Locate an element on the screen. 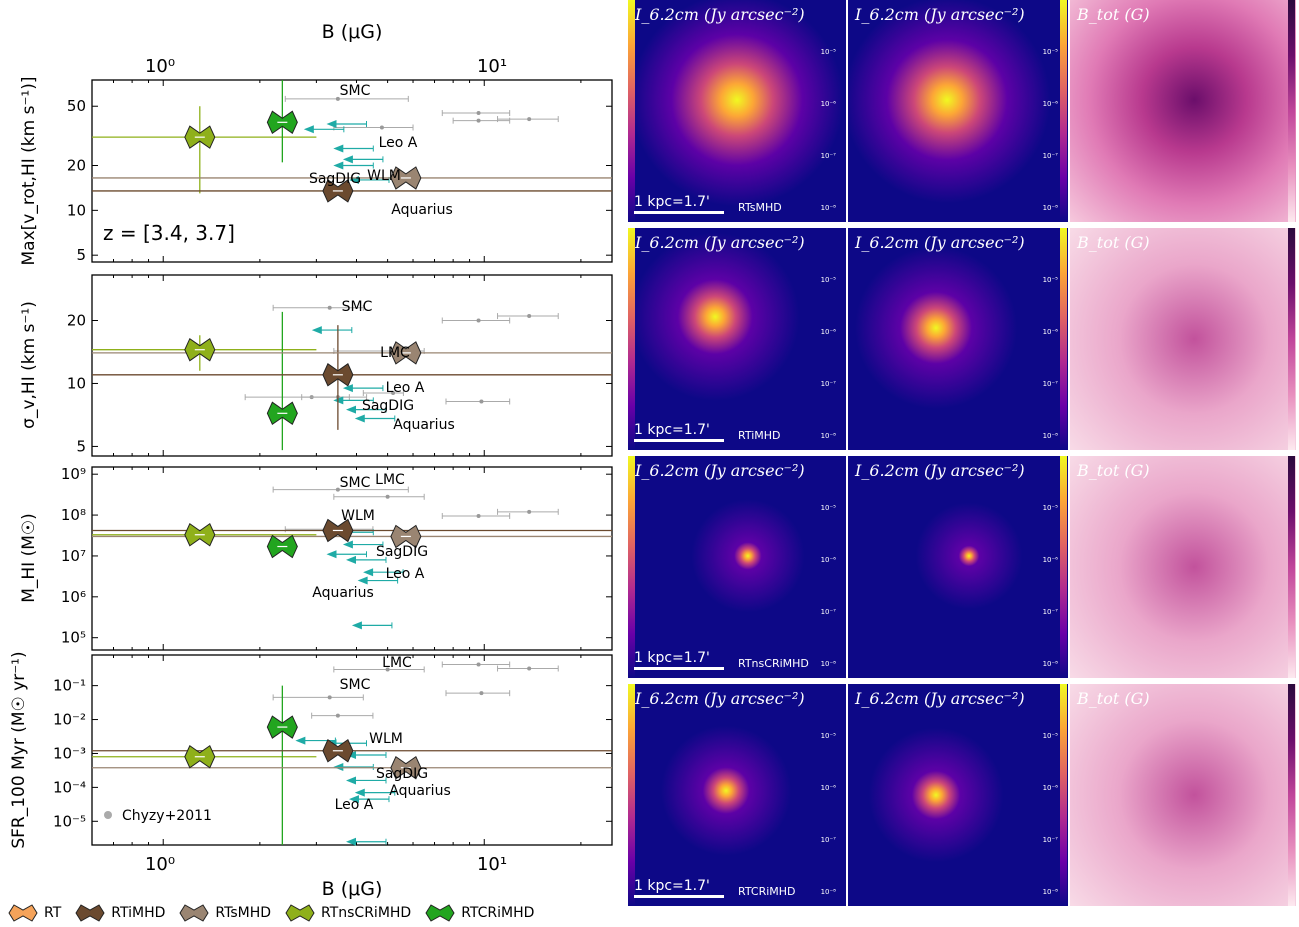 The height and width of the screenshot is (927, 1299). legend-item: RTiMHD is located at coordinates (120, 913).